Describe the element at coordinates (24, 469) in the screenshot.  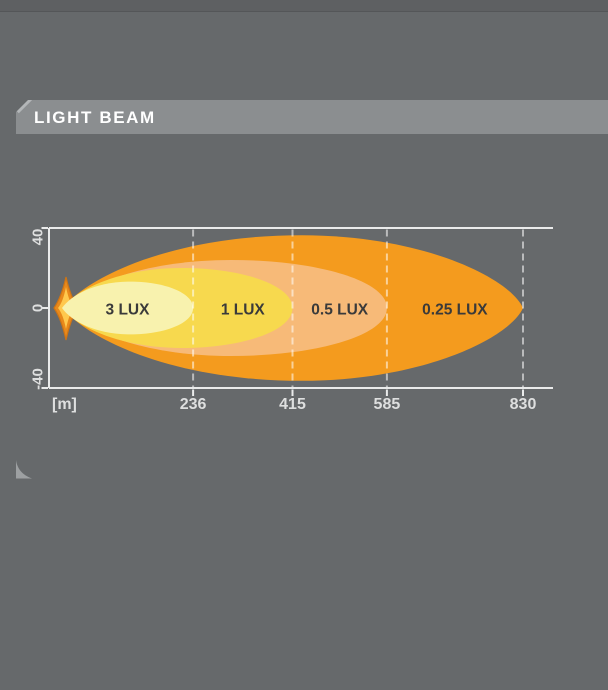
I see `page-curl-decoration` at that location.